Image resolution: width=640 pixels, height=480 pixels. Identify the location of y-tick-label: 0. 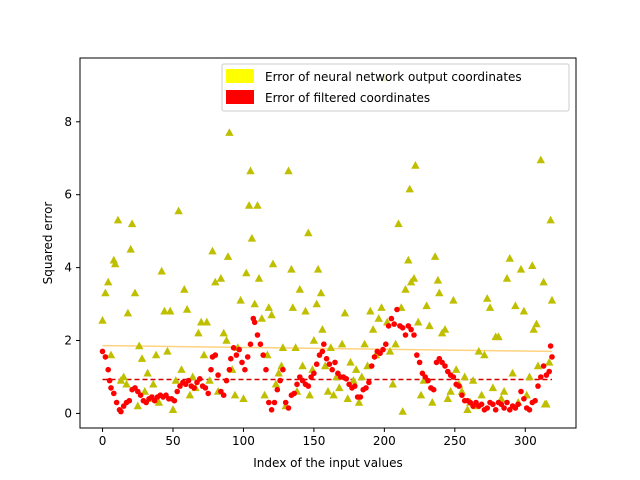
(68, 413).